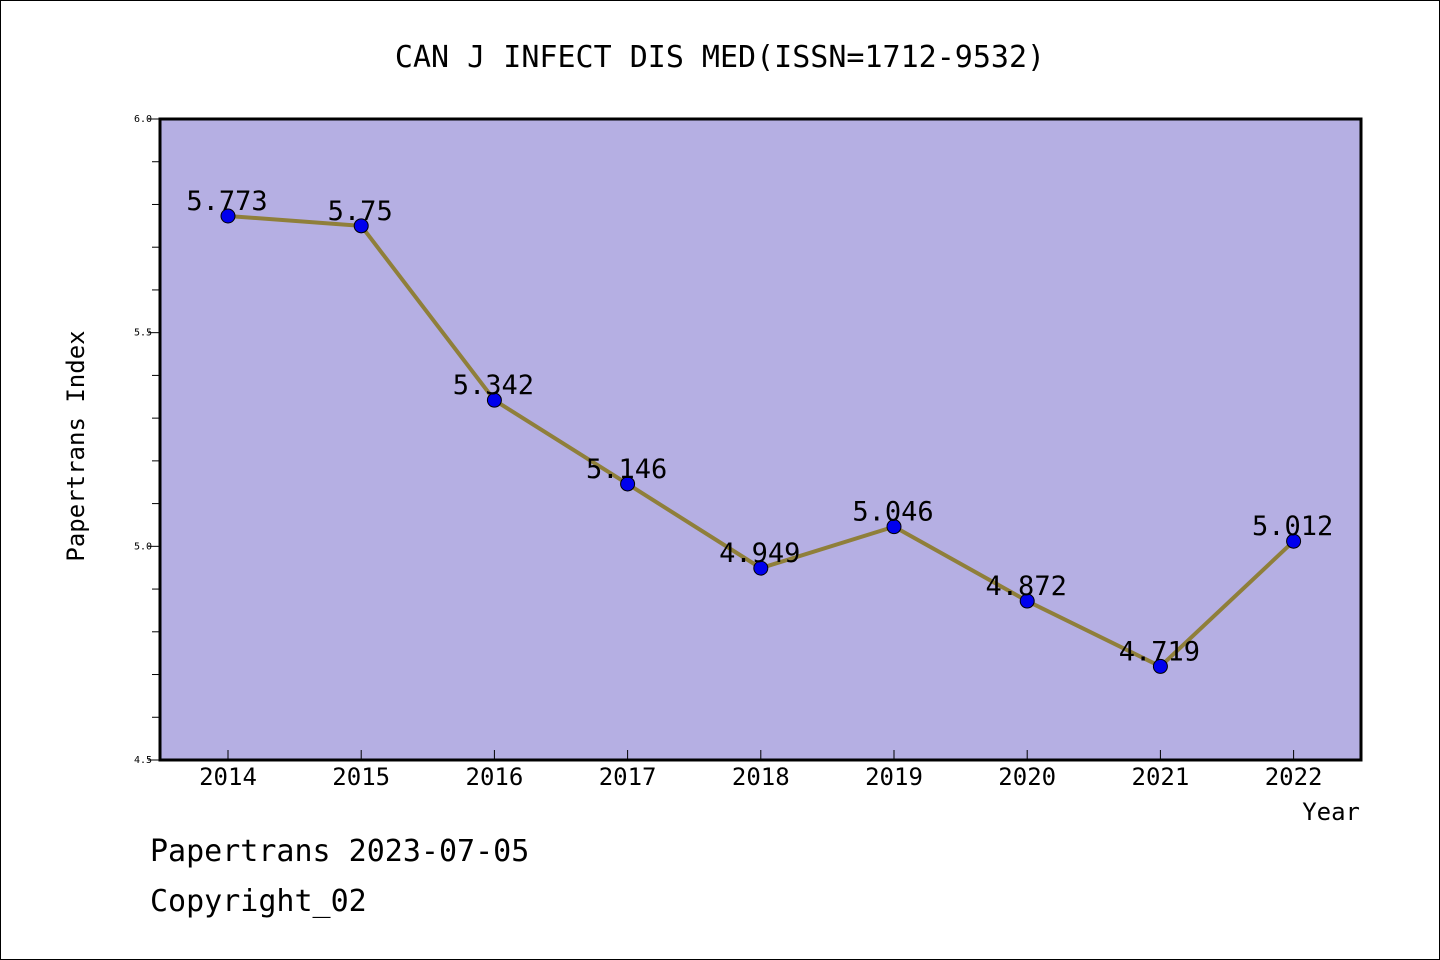 This screenshot has height=960, width=1440. I want to click on x-tick-label: 2020, so click(1027, 777).